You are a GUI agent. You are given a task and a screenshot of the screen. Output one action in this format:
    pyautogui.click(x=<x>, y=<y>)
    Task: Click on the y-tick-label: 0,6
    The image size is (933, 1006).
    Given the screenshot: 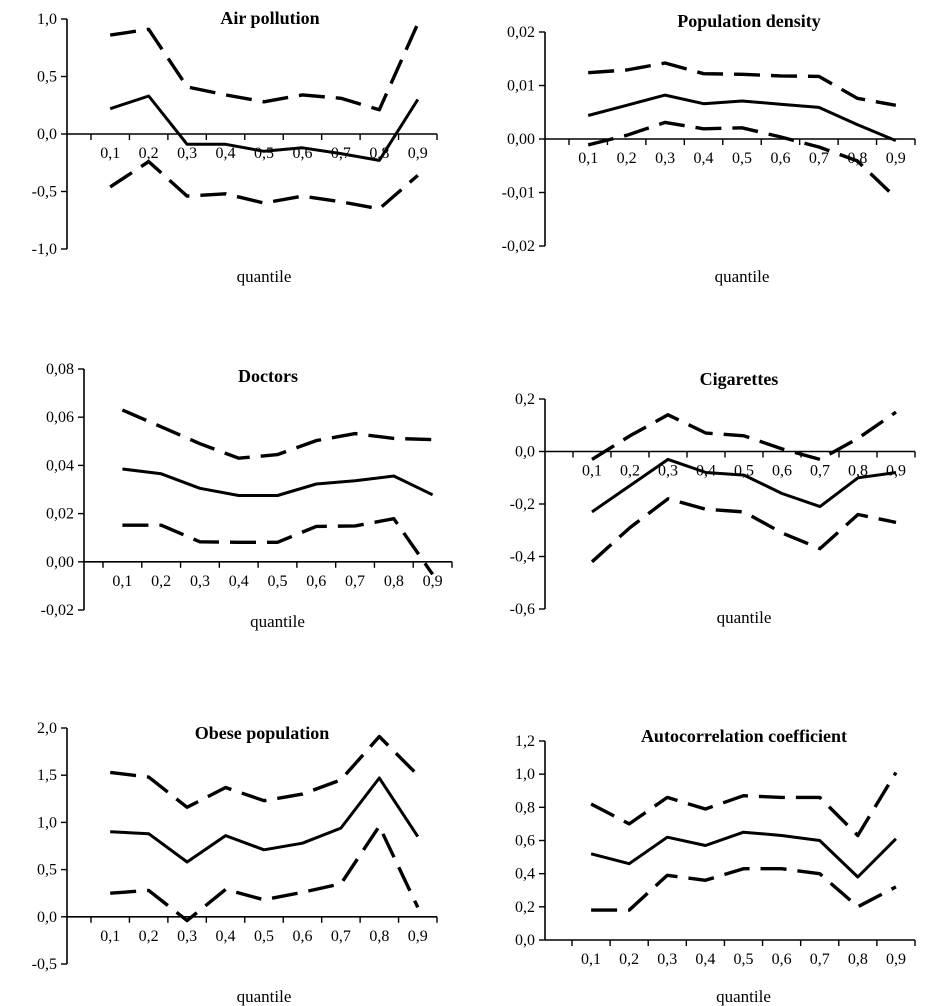 What is the action you would take?
    pyautogui.click(x=525, y=841)
    